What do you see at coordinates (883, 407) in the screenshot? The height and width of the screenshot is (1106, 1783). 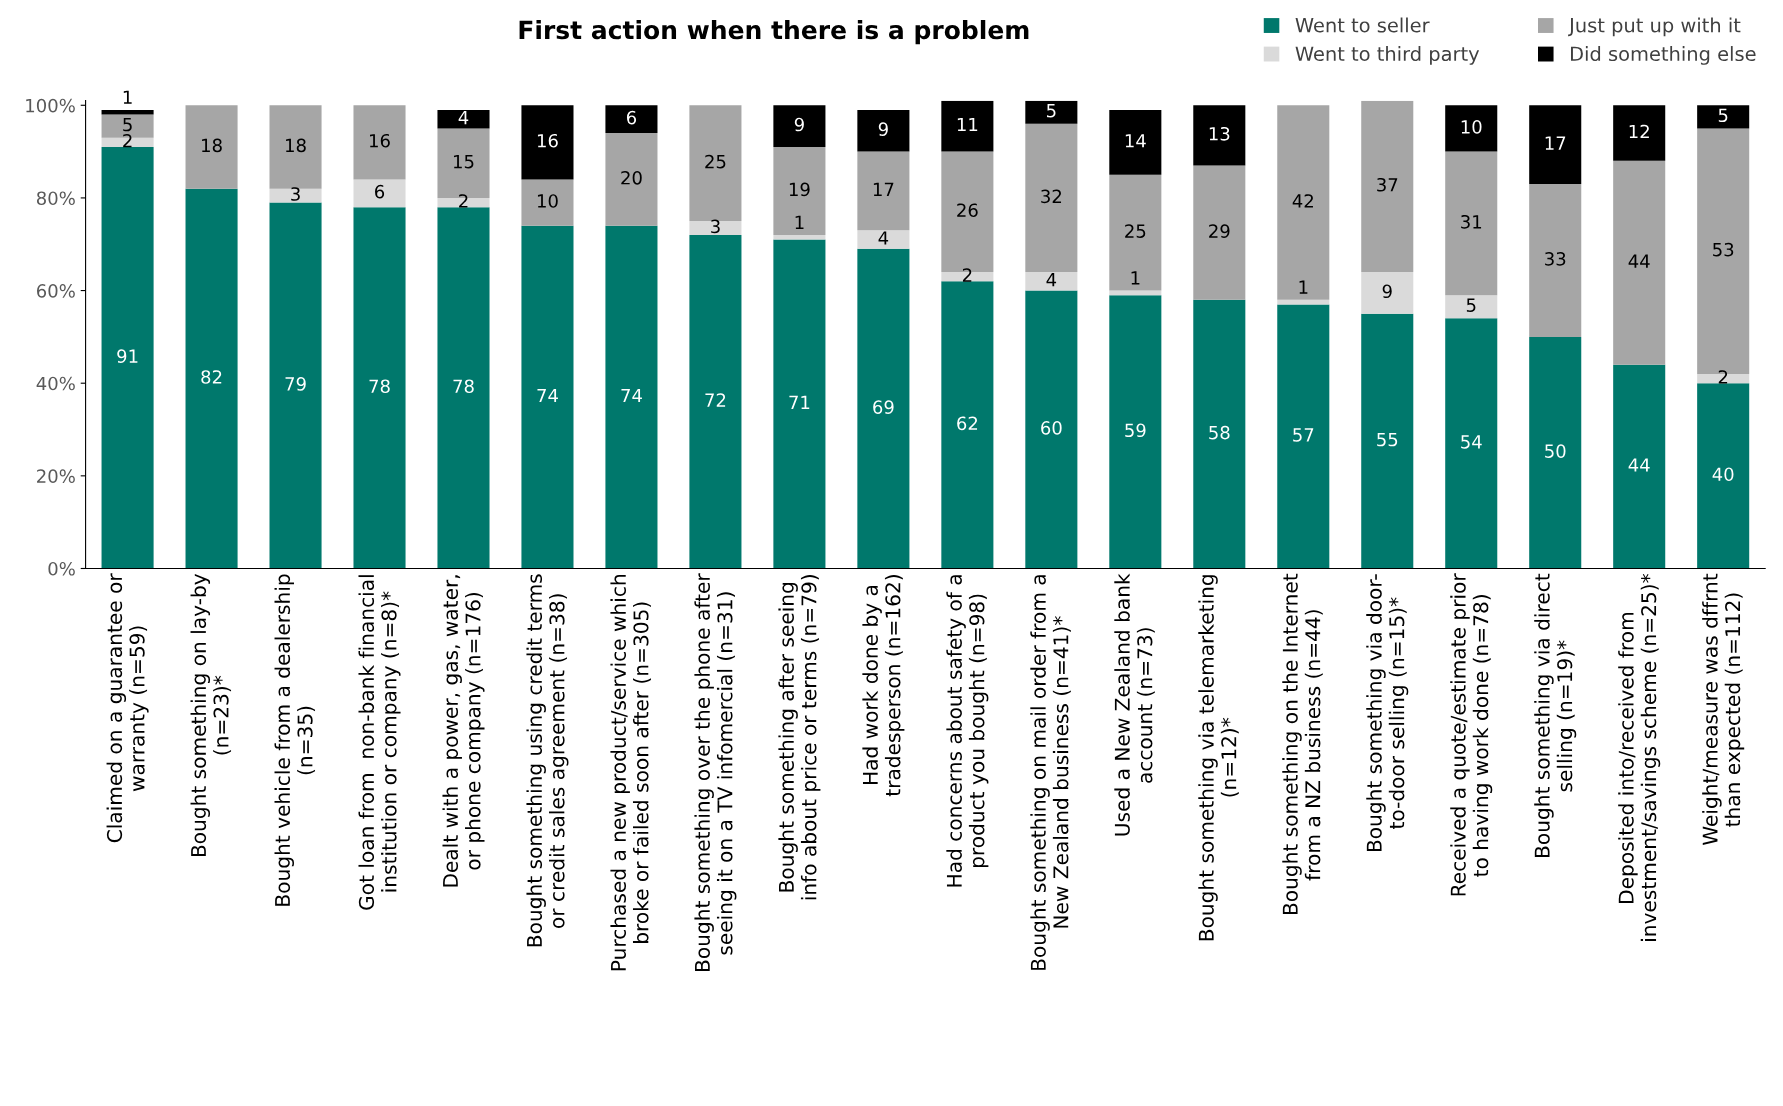 I see `data-label: 69` at bounding box center [883, 407].